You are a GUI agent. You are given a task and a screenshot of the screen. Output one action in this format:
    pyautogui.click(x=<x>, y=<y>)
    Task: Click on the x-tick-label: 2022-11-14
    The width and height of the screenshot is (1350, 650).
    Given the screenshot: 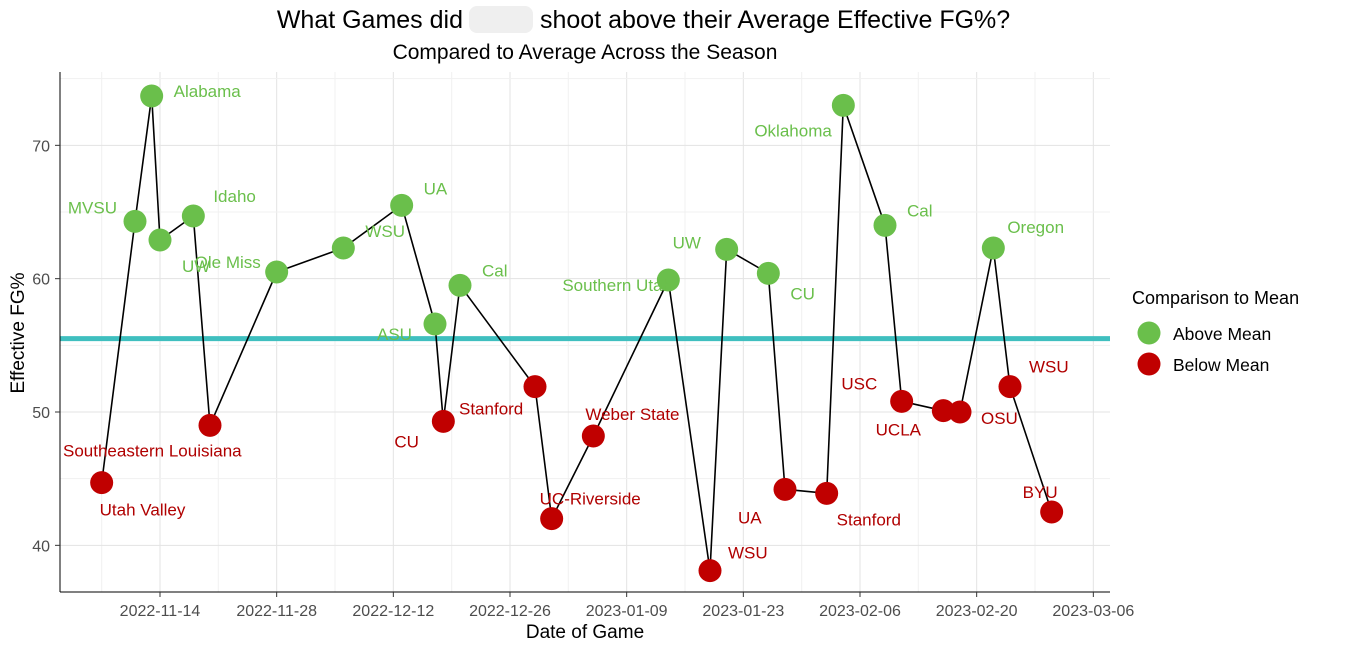 What is the action you would take?
    pyautogui.click(x=160, y=611)
    